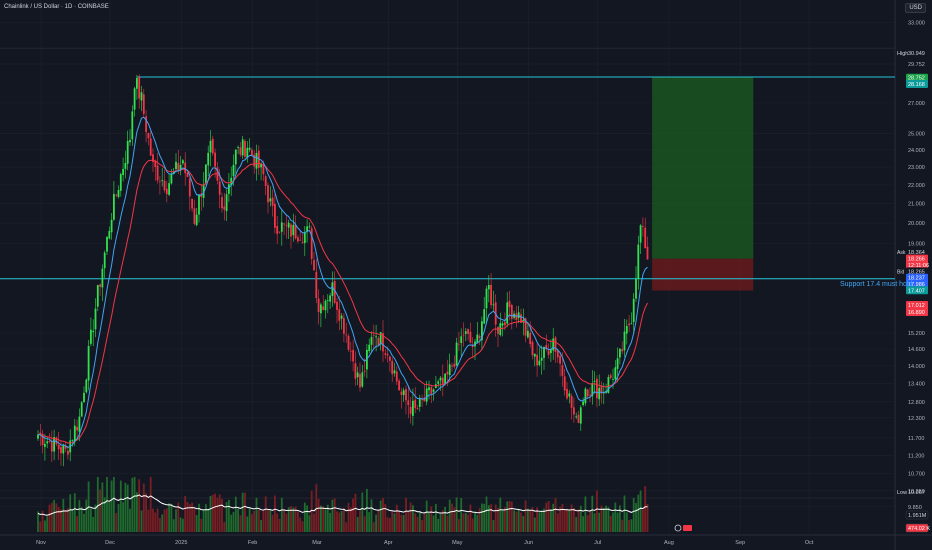 The height and width of the screenshot is (550, 932). I want to click on y-tick-label: 23.000, so click(916, 168).